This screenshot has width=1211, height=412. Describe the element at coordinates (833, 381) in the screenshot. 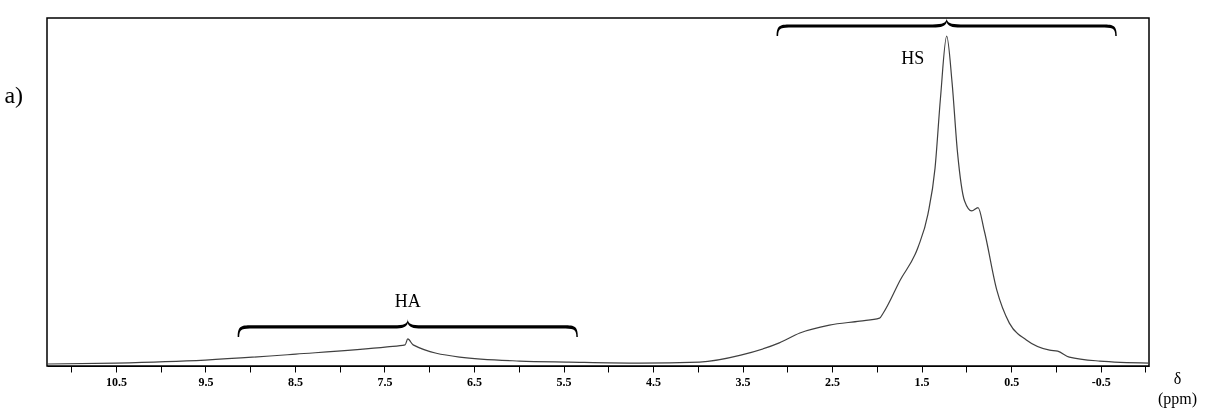

I see `x-tick-label: 2.5` at that location.